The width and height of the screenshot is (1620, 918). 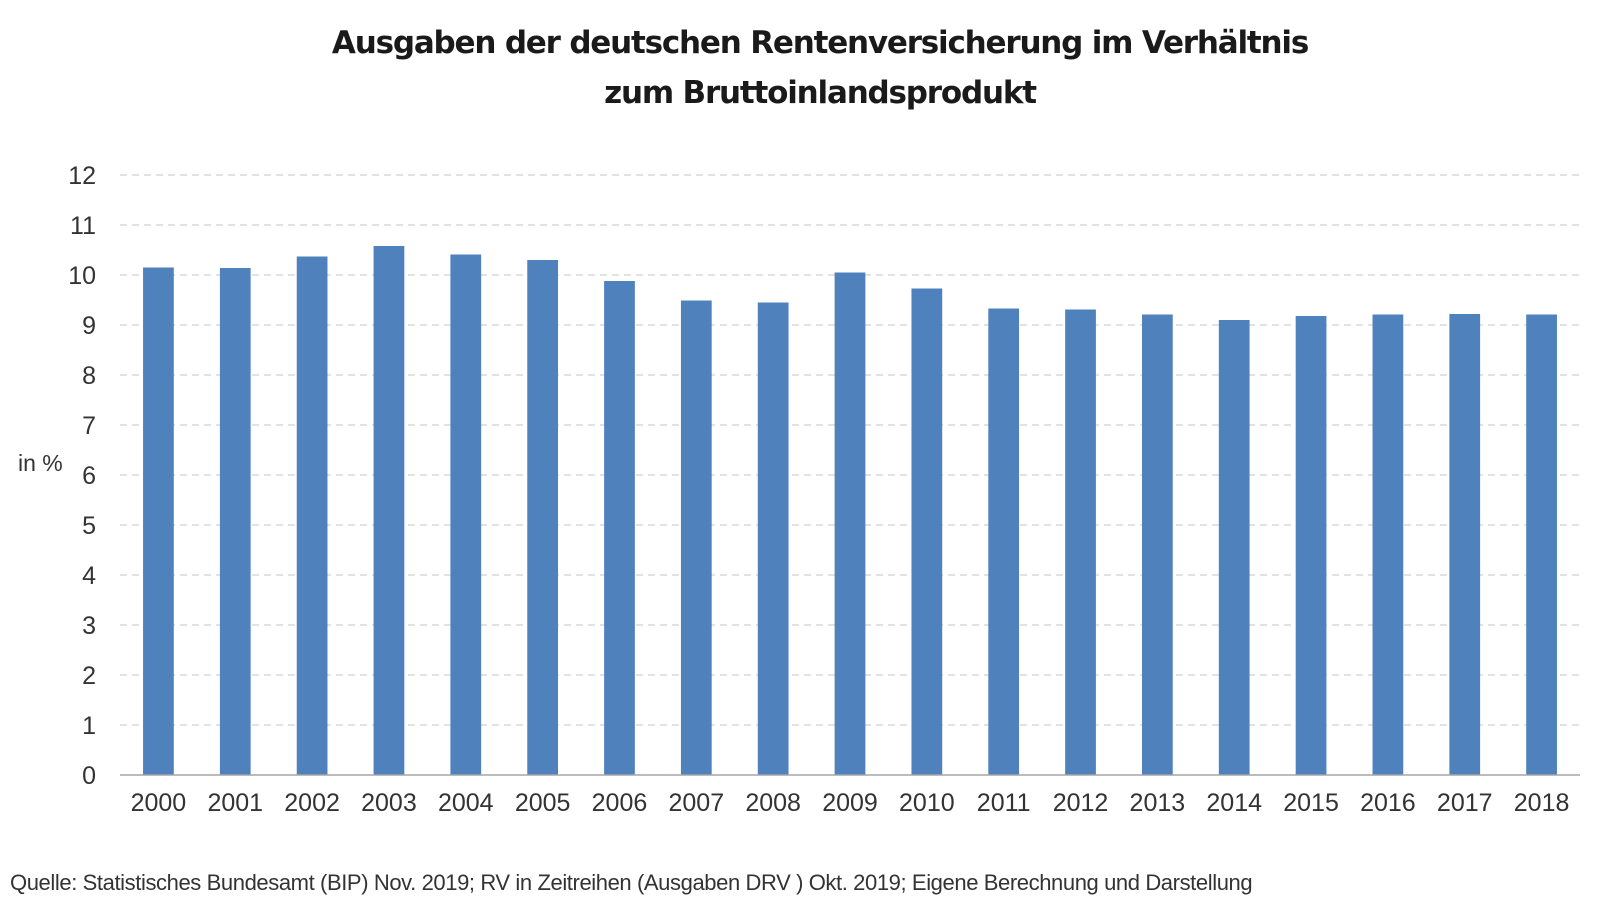 I want to click on x-tick-label: 2002, so click(x=312, y=803).